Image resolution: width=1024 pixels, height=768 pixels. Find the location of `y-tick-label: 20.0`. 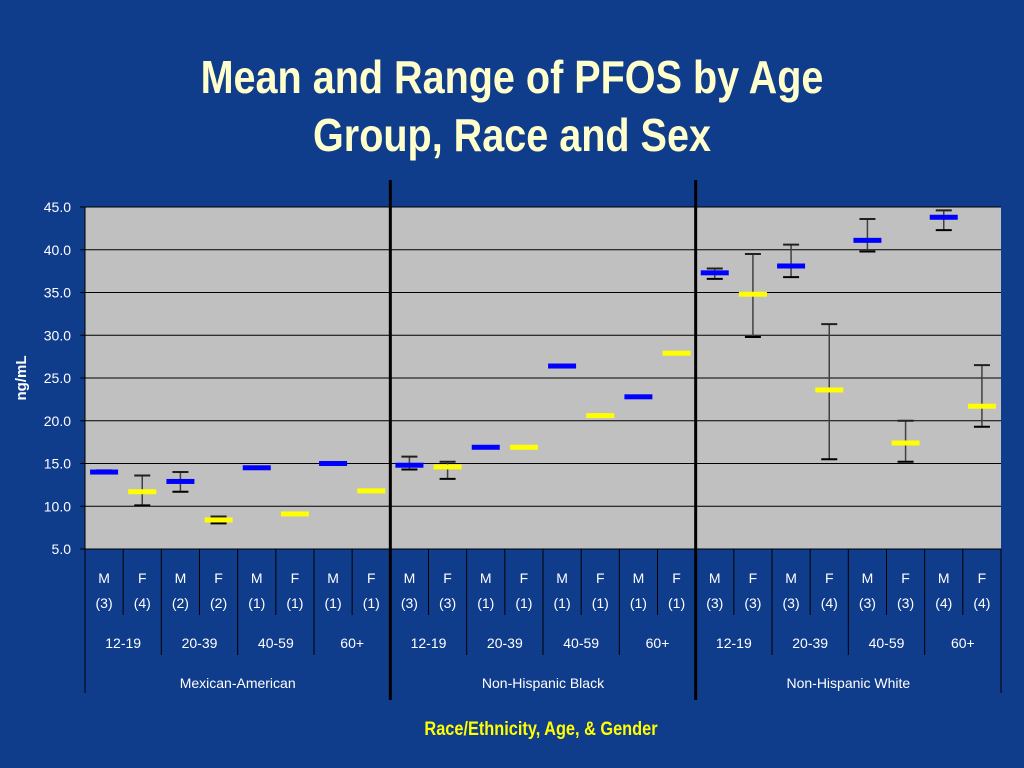

y-tick-label: 20.0 is located at coordinates (57, 421).